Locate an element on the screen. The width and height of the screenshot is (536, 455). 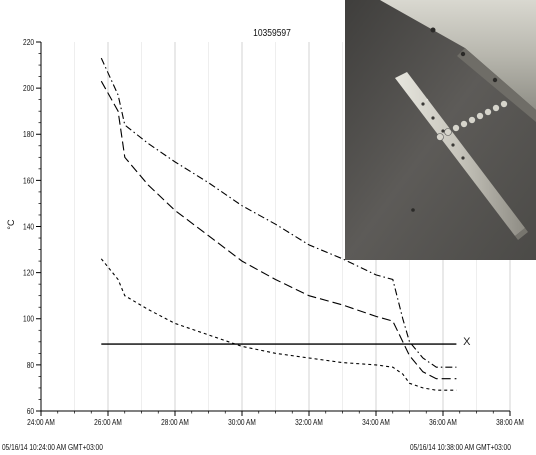
y-tick-label: 100 is located at coordinates (28, 319).